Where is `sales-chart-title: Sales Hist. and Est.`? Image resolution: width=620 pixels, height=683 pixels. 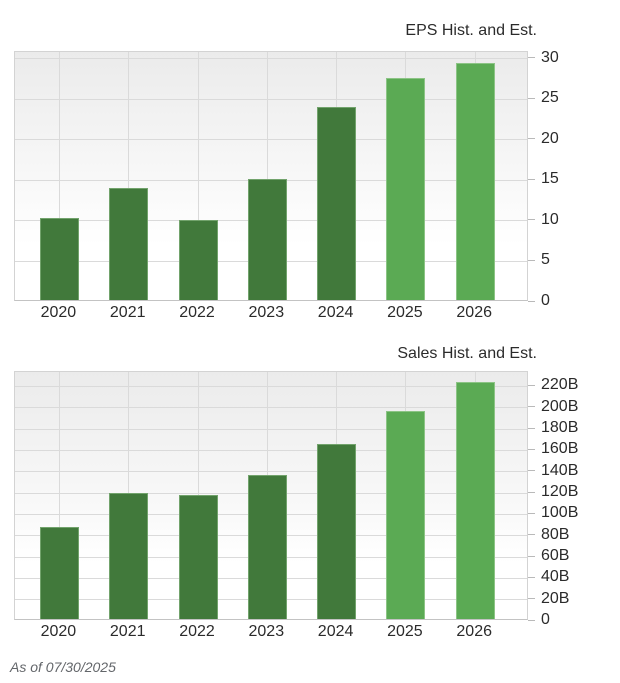 sales-chart-title: Sales Hist. and Est. is located at coordinates (467, 353).